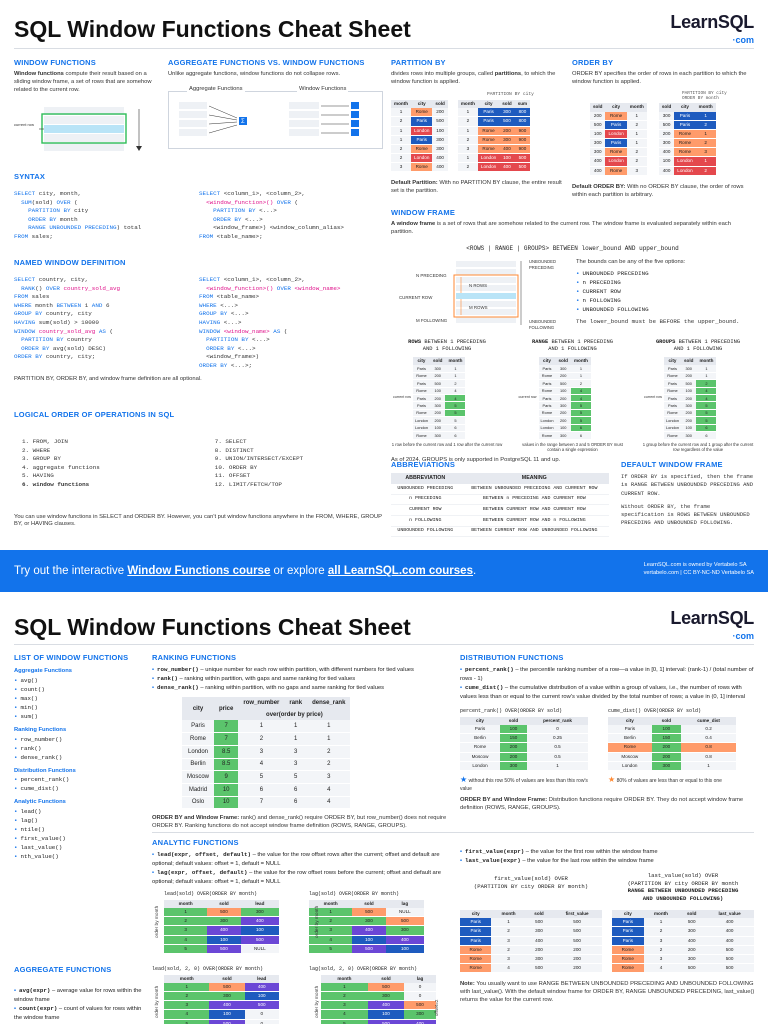  What do you see at coordinates (64, 331) in the screenshot?
I see `code-line: WINDOW country_sold_avg AS (` at bounding box center [64, 331].